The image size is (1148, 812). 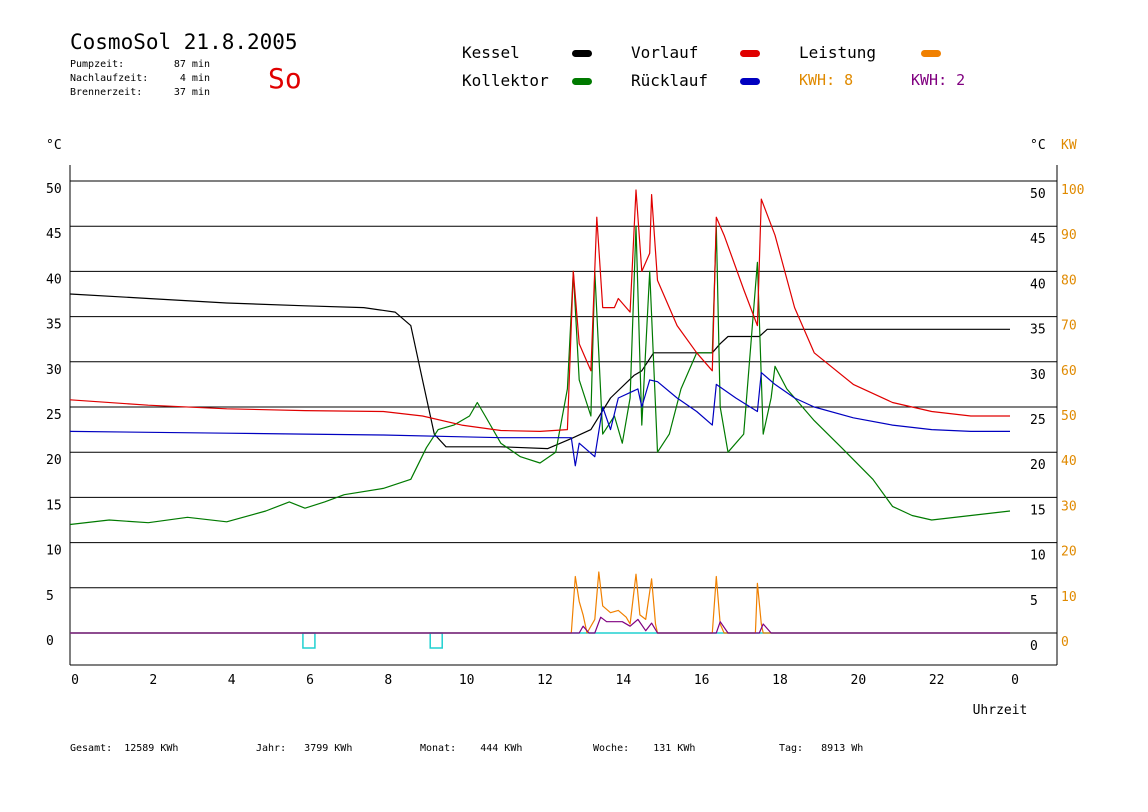 What do you see at coordinates (310, 680) in the screenshot?
I see `x-tick-3: 6` at bounding box center [310, 680].